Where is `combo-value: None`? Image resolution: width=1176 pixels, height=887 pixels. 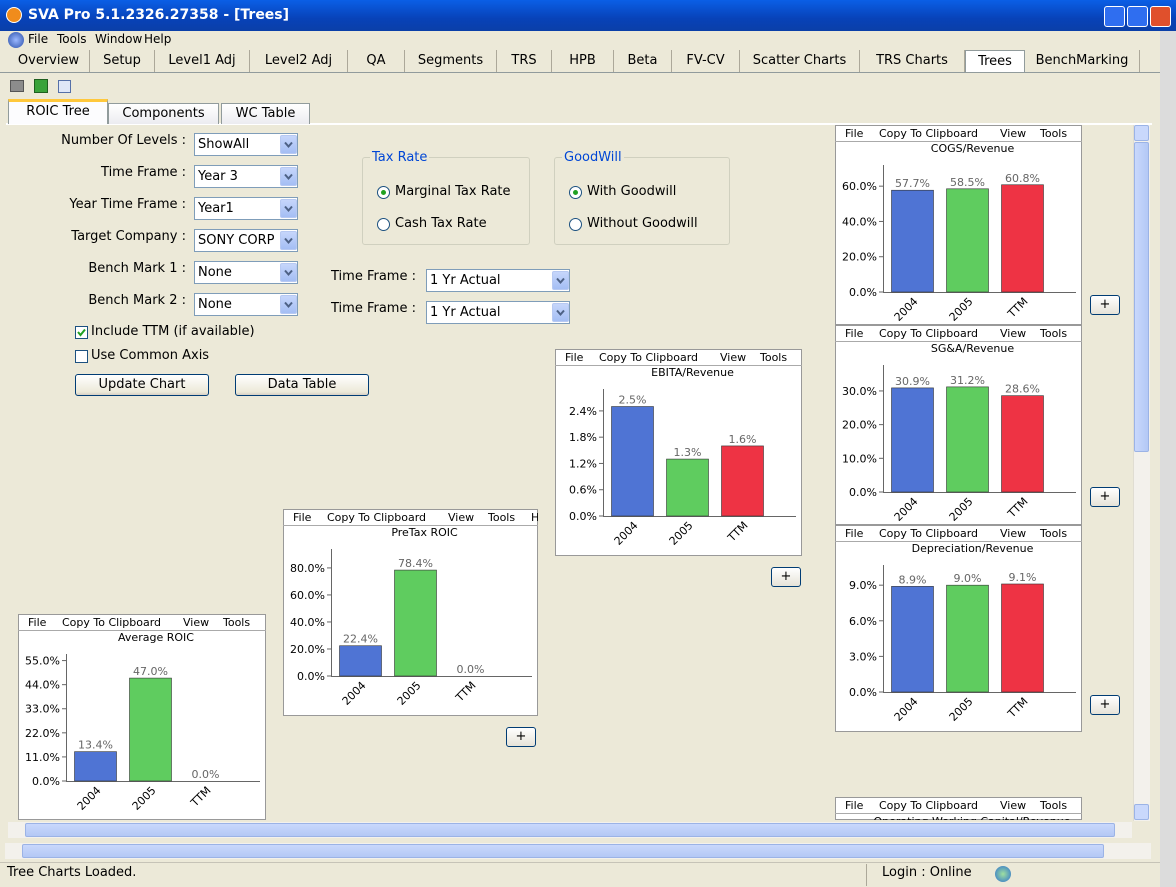 combo-value: None is located at coordinates (215, 304).